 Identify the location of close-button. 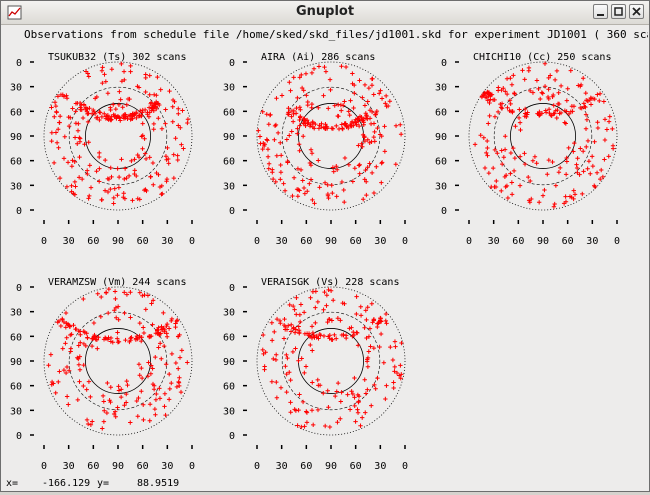
(636, 11).